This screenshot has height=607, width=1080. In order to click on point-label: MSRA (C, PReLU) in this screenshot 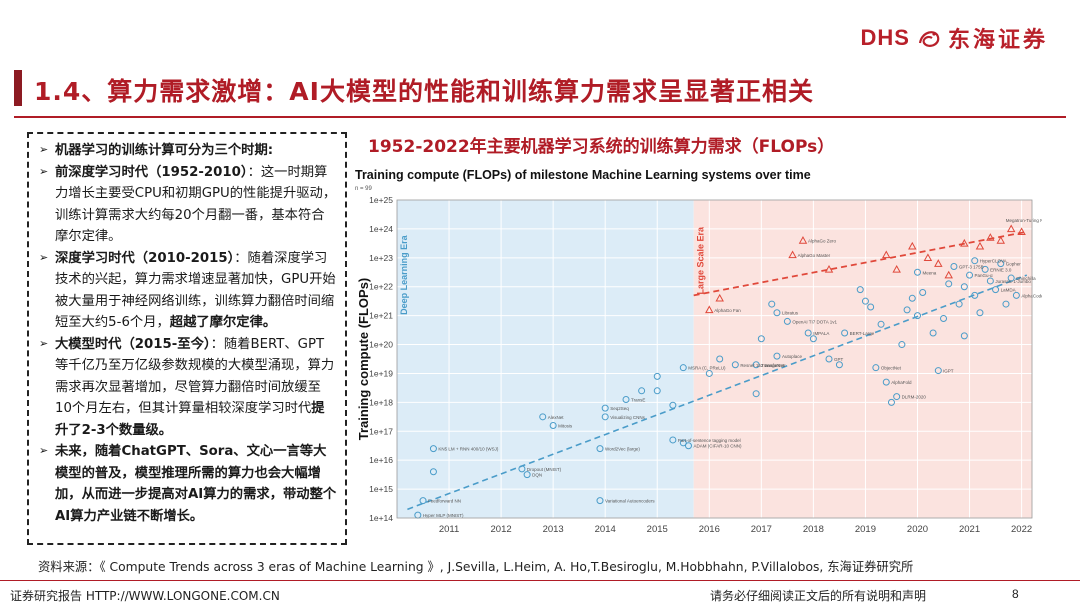, I will do `click(707, 368)`.